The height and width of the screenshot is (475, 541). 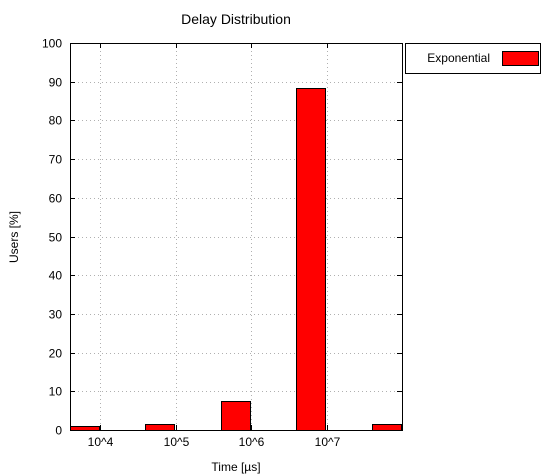 What do you see at coordinates (252, 442) in the screenshot?
I see `x-tick-label: 10^6` at bounding box center [252, 442].